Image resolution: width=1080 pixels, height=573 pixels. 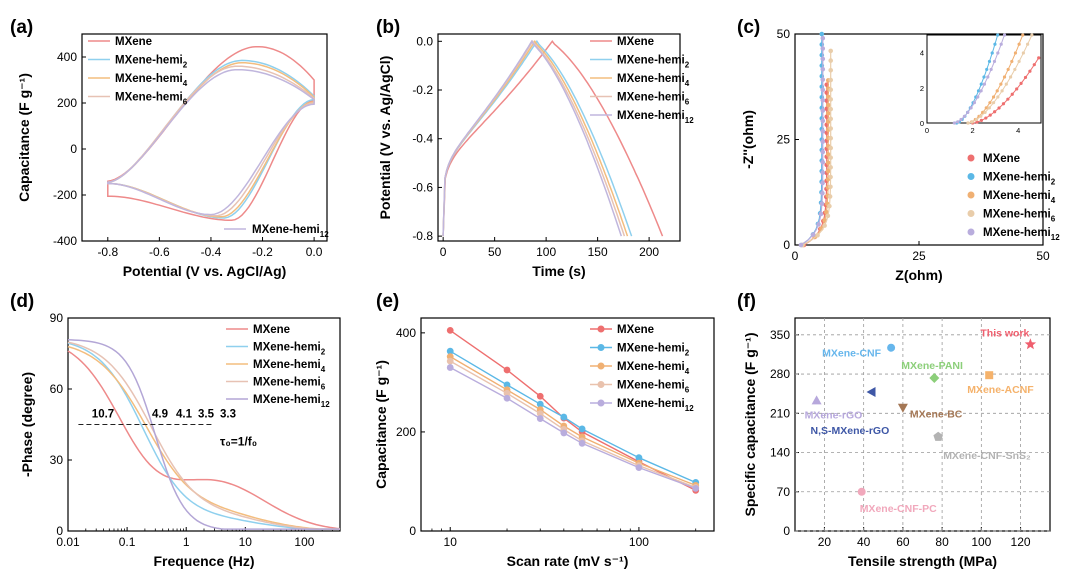 What do you see at coordinates (635, 330) in the screenshot?
I see `legend-entry-e: MXene` at bounding box center [635, 330].